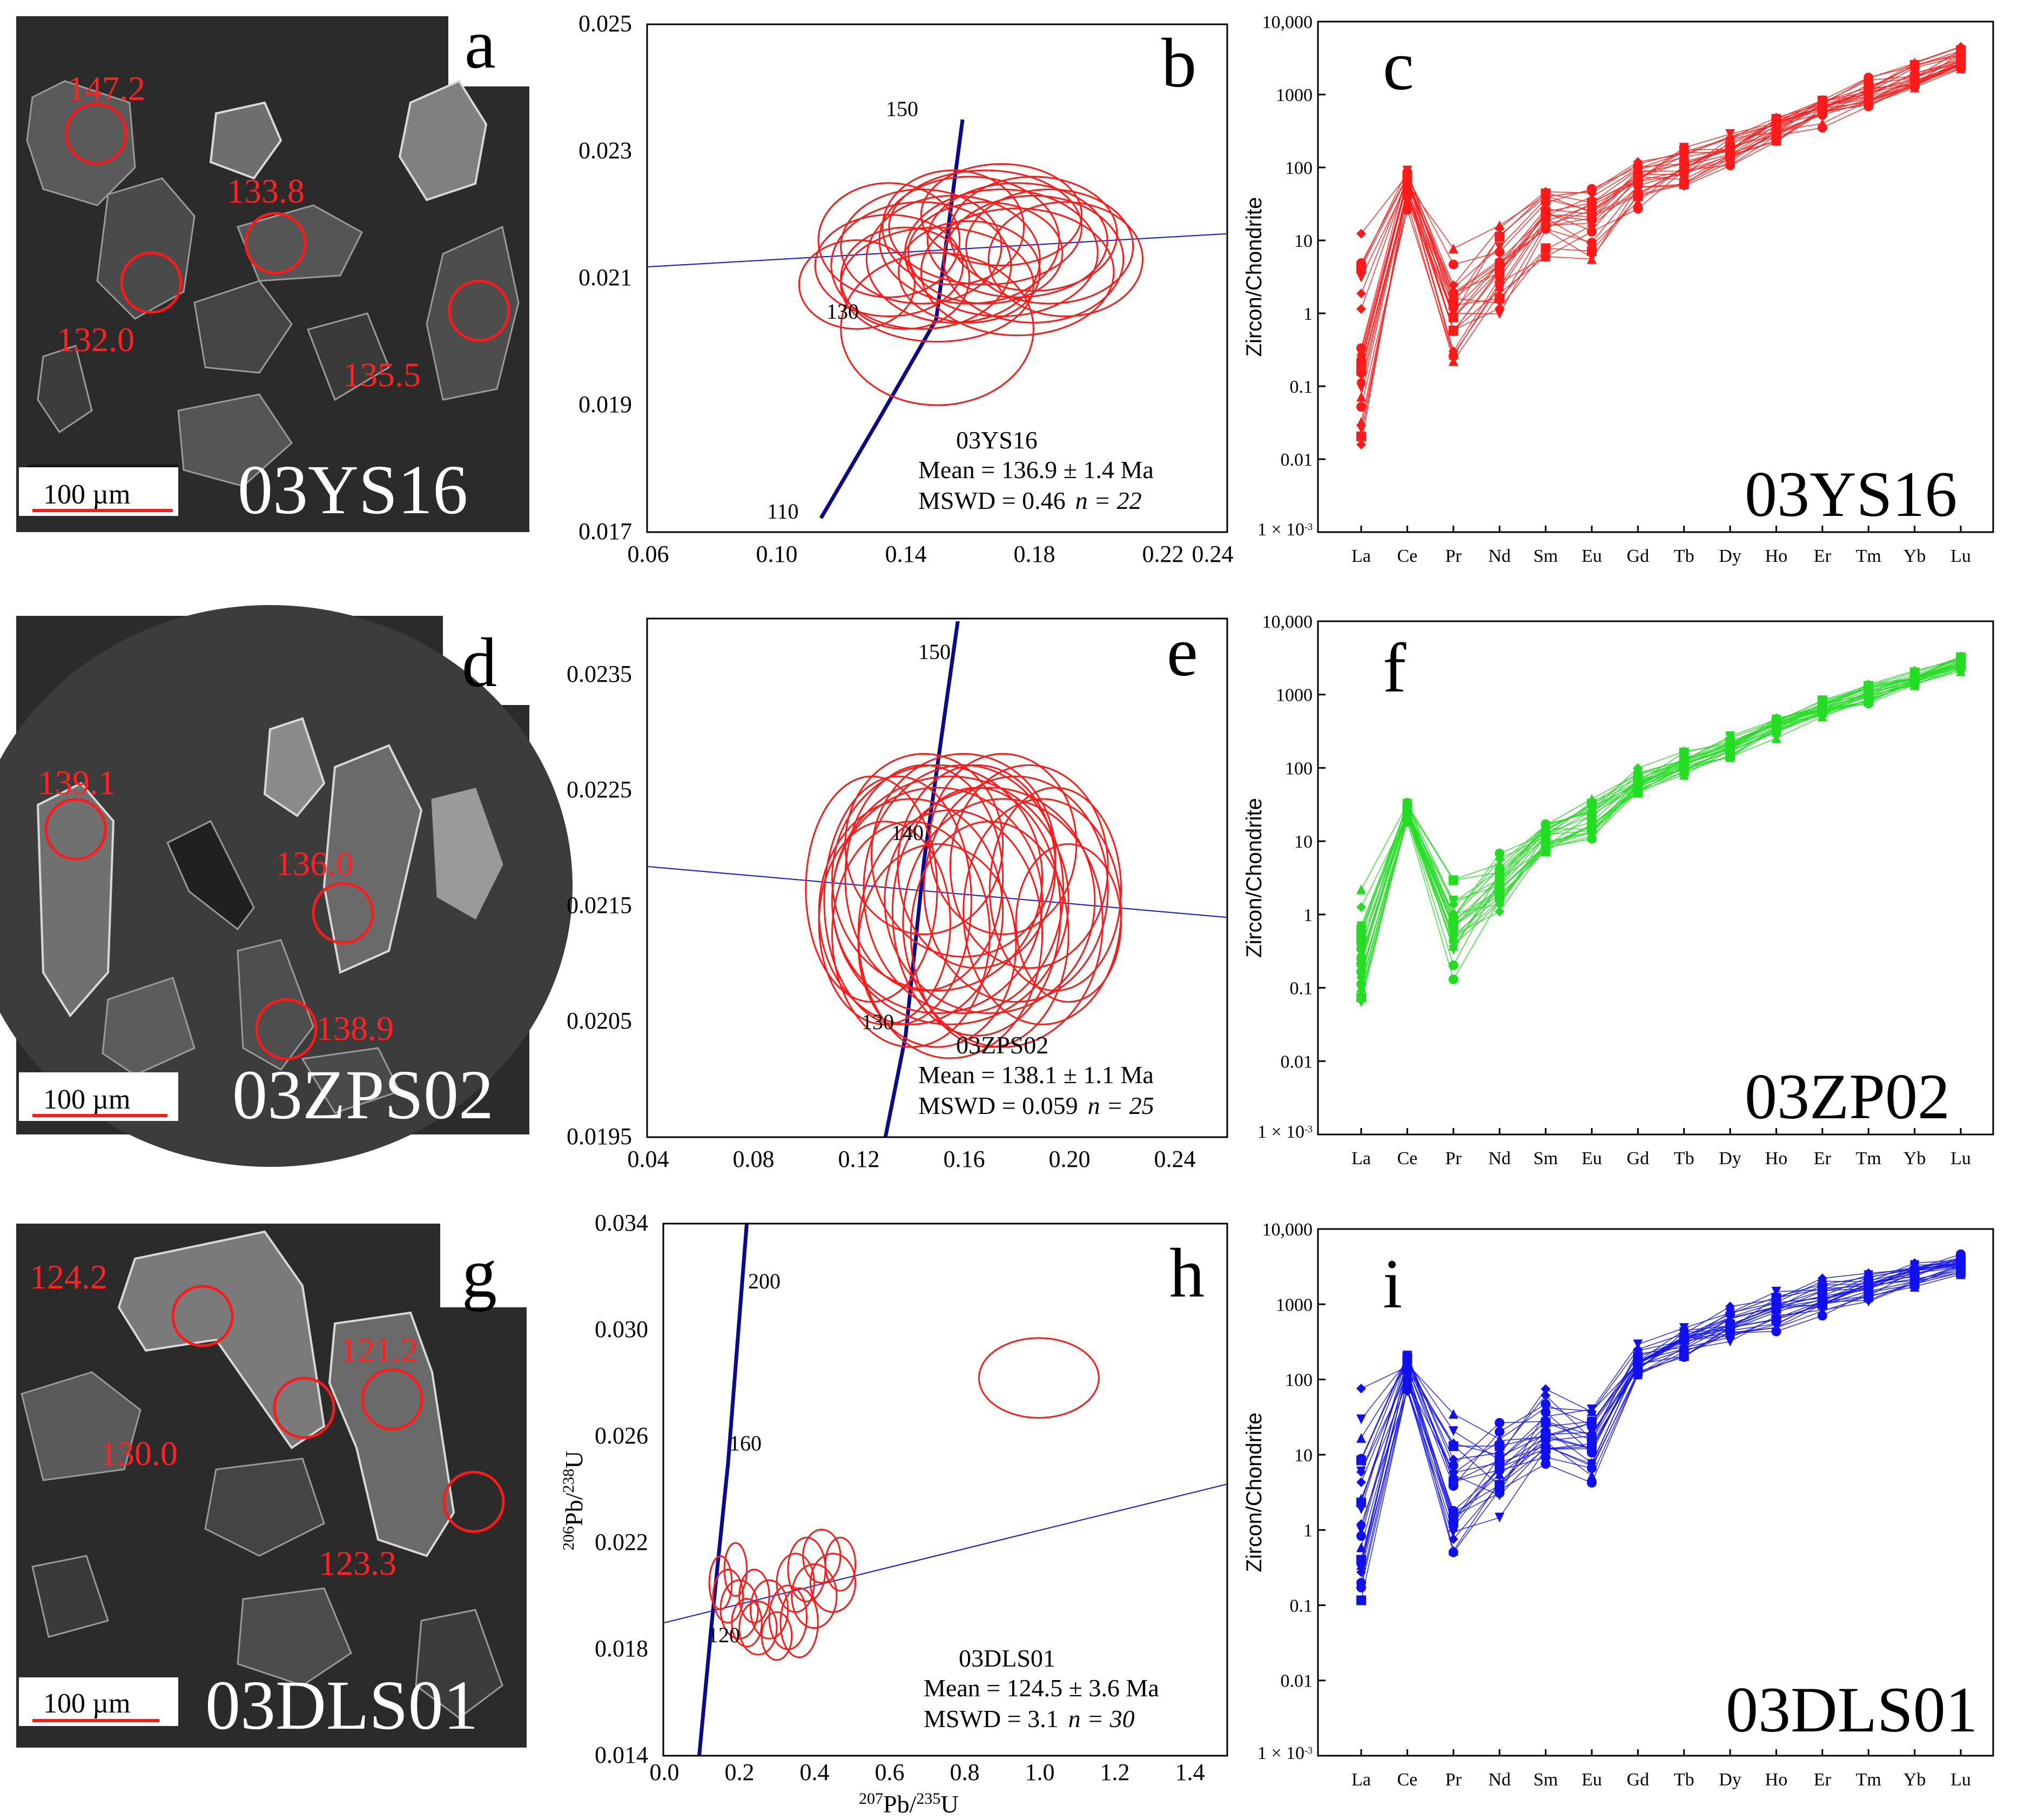 The image size is (2018, 1820). Describe the element at coordinates (605, 531) in the screenshot. I see `y-tick-label: 0.017` at that location.